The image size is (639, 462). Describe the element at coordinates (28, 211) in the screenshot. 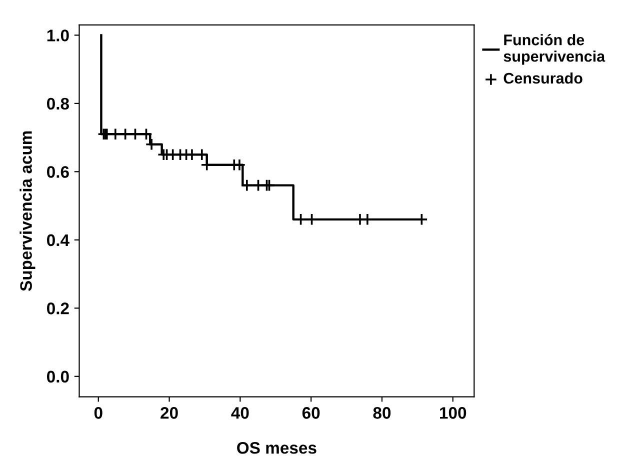

I see `y-axis-title: Supervivencia acum` at that location.